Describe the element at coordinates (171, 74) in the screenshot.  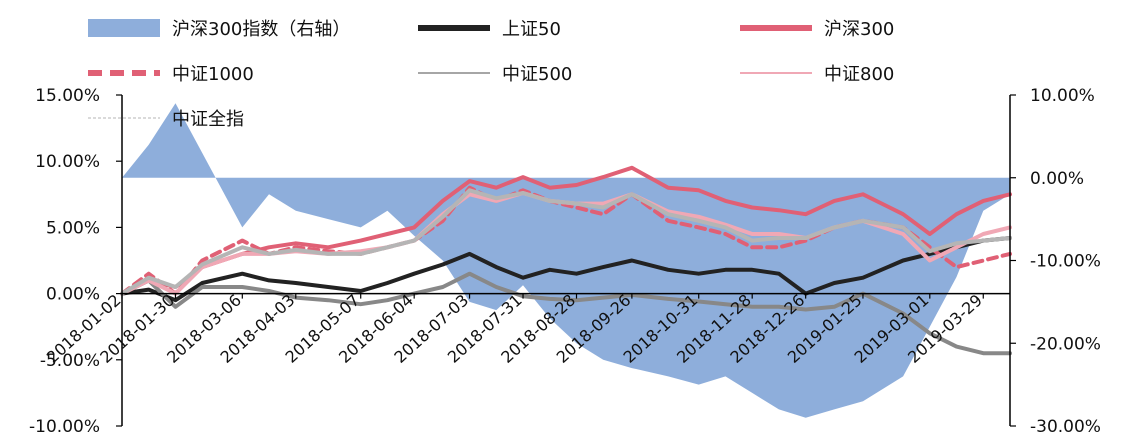
I see `legend-item-3: 中证1000` at that location.